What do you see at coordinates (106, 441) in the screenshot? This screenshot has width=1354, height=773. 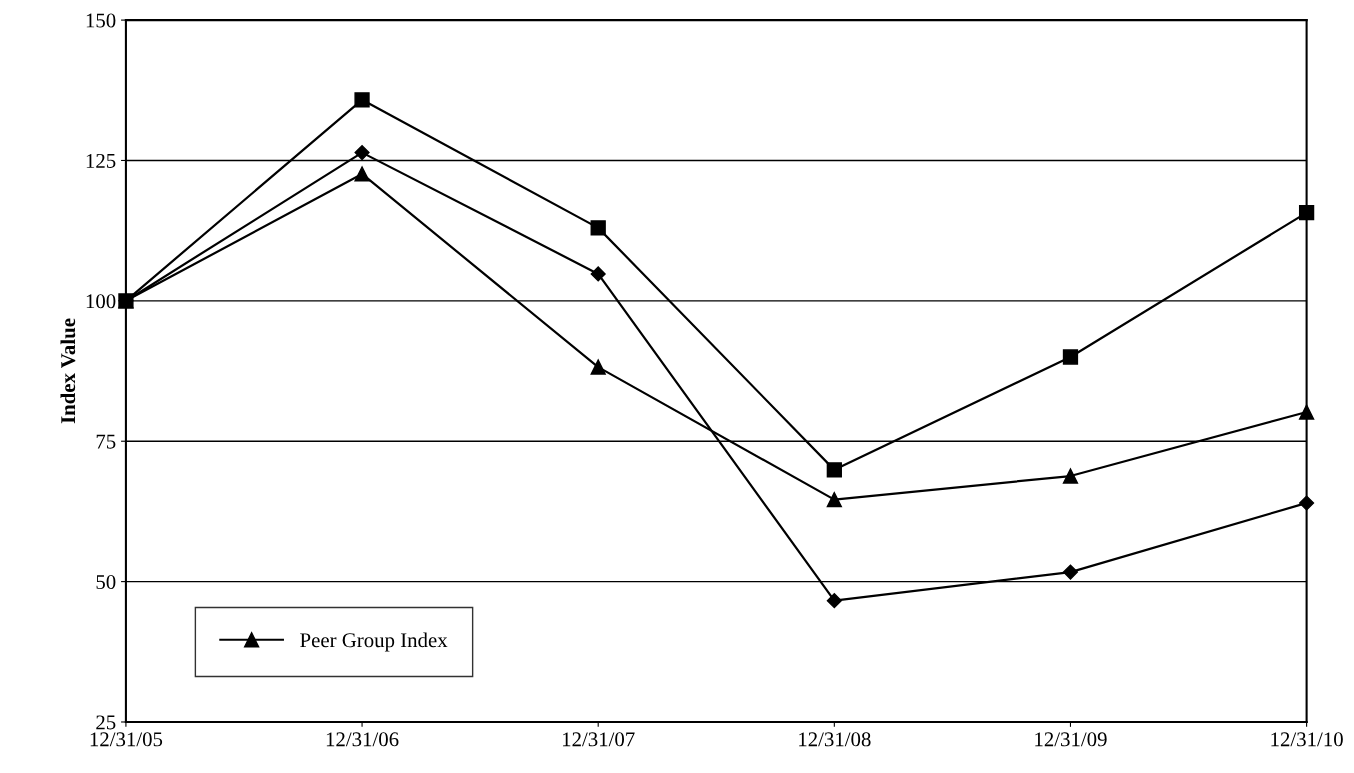 I see `y-tick-label: 75` at bounding box center [106, 441].